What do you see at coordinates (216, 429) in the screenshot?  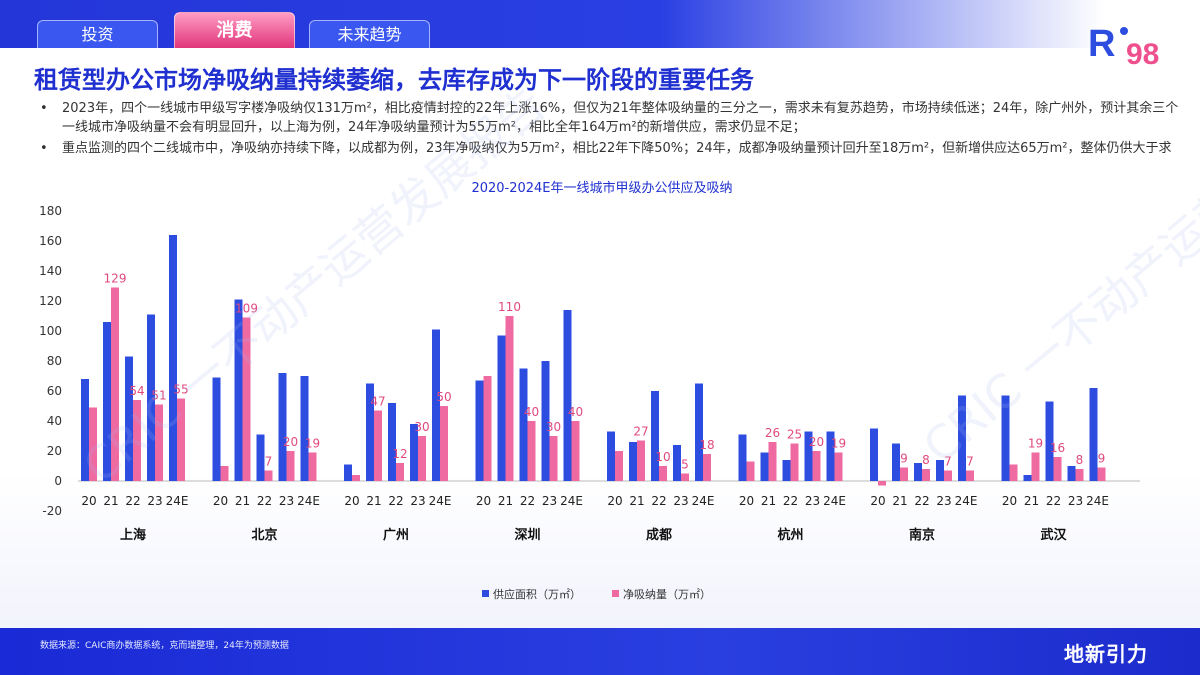 I see `bar-supply-北京-20` at bounding box center [216, 429].